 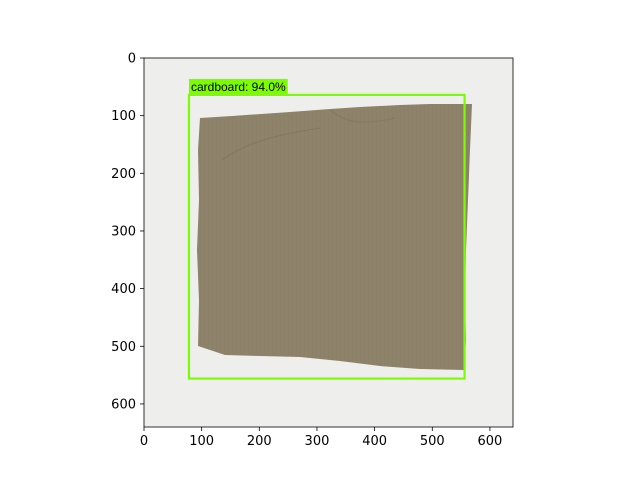 What do you see at coordinates (123, 289) in the screenshot?
I see `y-tick-label: 400` at bounding box center [123, 289].